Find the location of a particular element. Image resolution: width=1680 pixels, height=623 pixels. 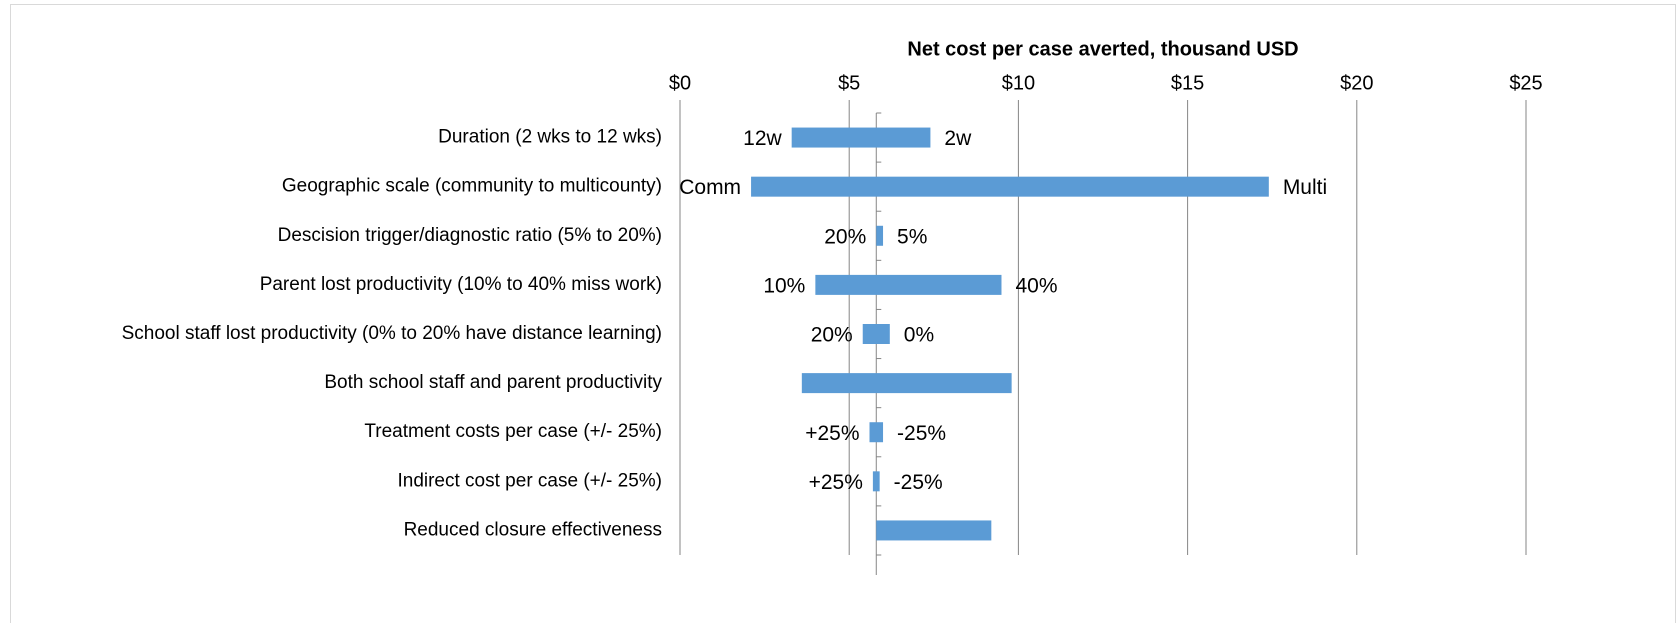

category-label: Duration (2 wks to 12 wks) is located at coordinates (550, 137).